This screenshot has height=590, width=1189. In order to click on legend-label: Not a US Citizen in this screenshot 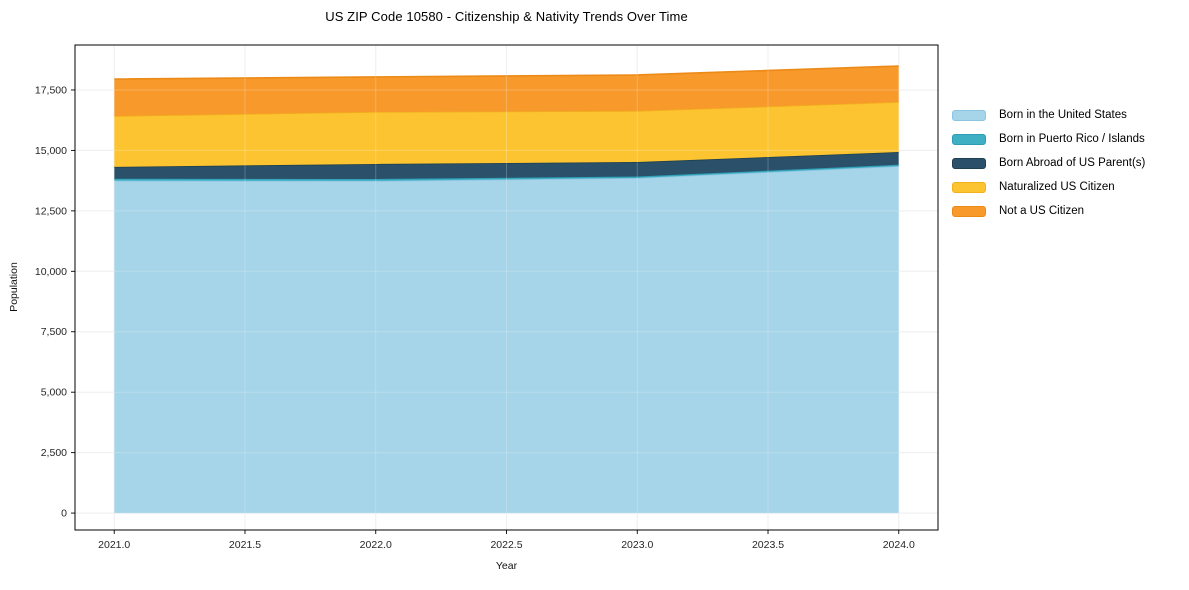, I will do `click(1042, 211)`.